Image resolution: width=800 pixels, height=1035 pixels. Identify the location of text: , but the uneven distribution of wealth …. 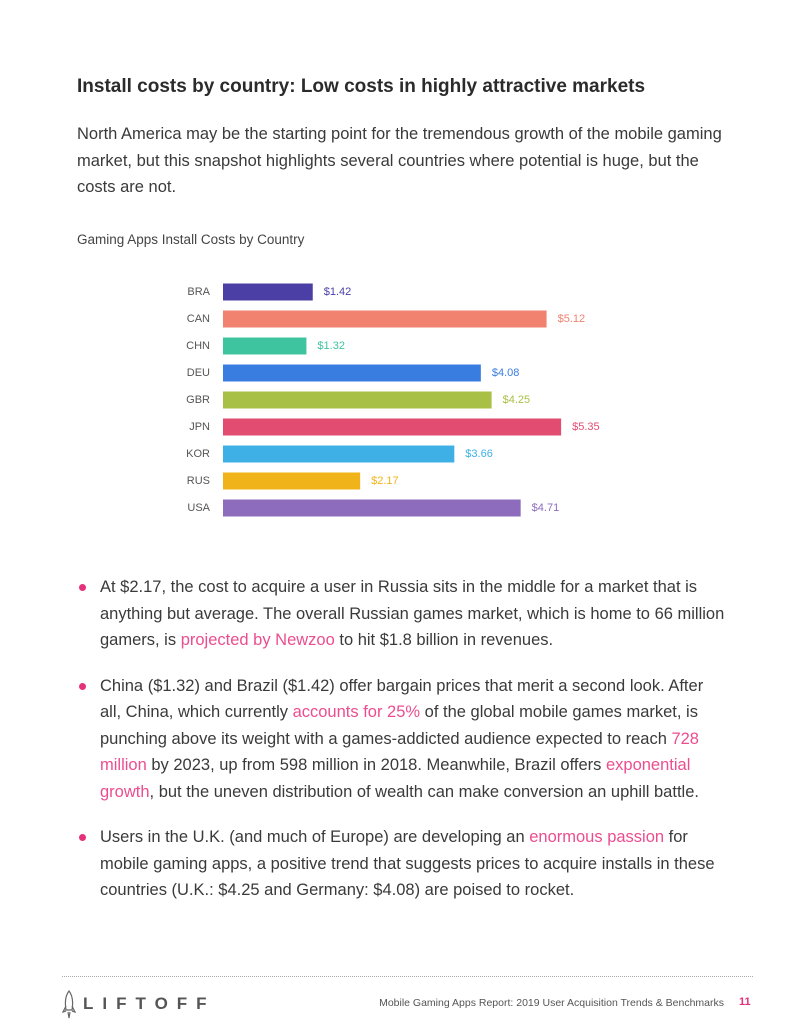
(424, 791).